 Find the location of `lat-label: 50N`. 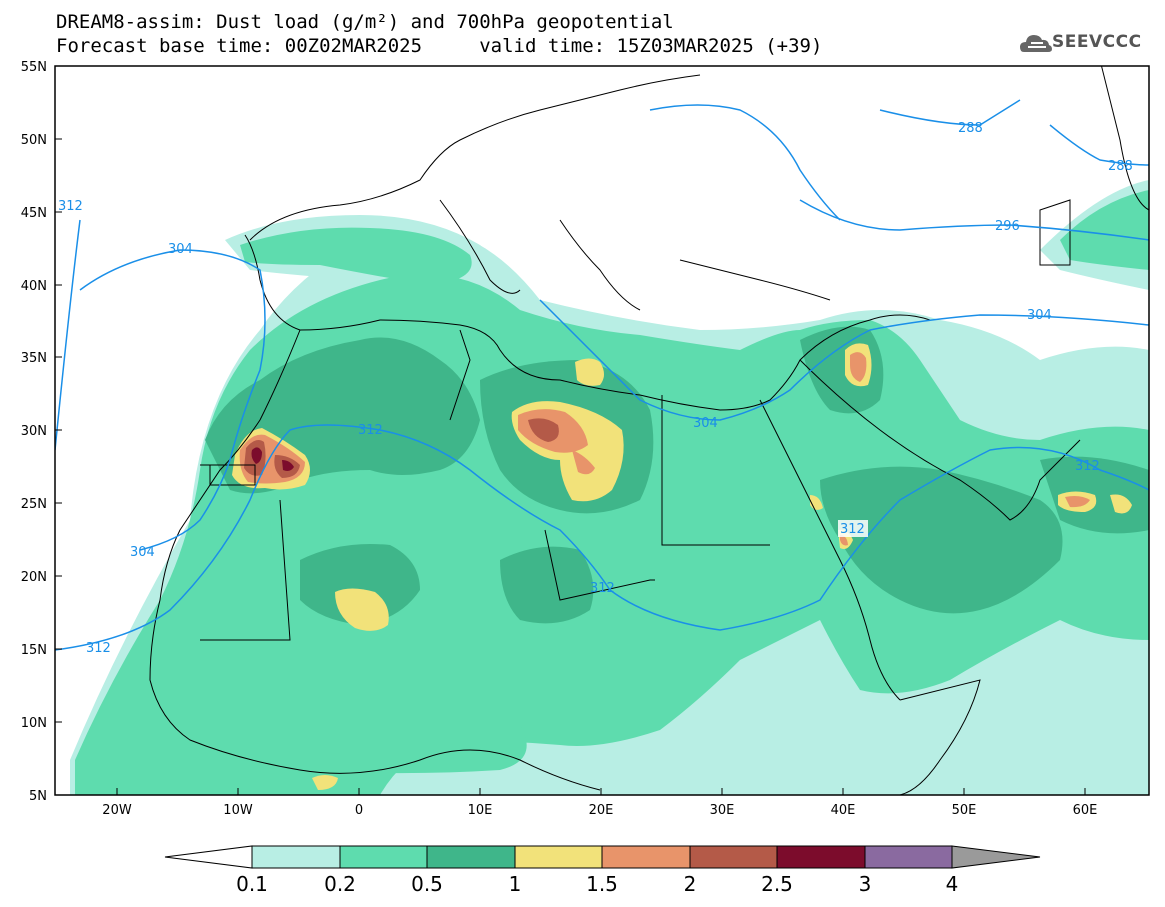

lat-label: 50N is located at coordinates (34, 140).